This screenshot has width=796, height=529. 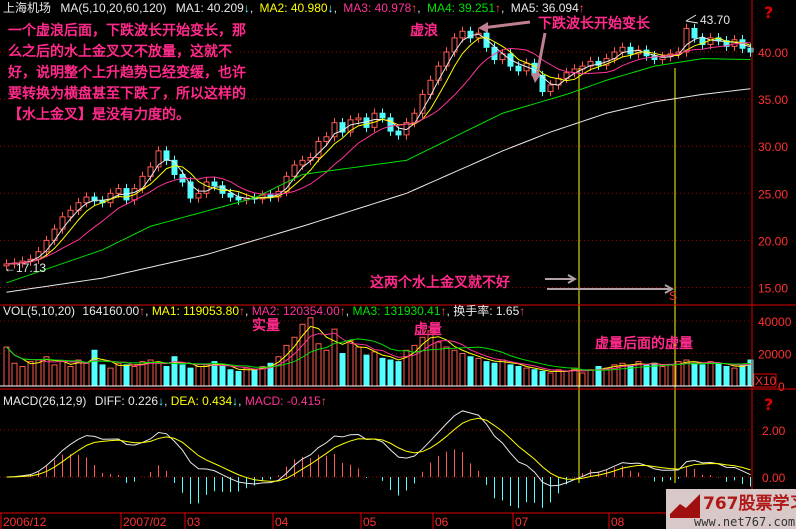 What do you see at coordinates (773, 147) in the screenshot?
I see `price-tick-label: 30.00` at bounding box center [773, 147].